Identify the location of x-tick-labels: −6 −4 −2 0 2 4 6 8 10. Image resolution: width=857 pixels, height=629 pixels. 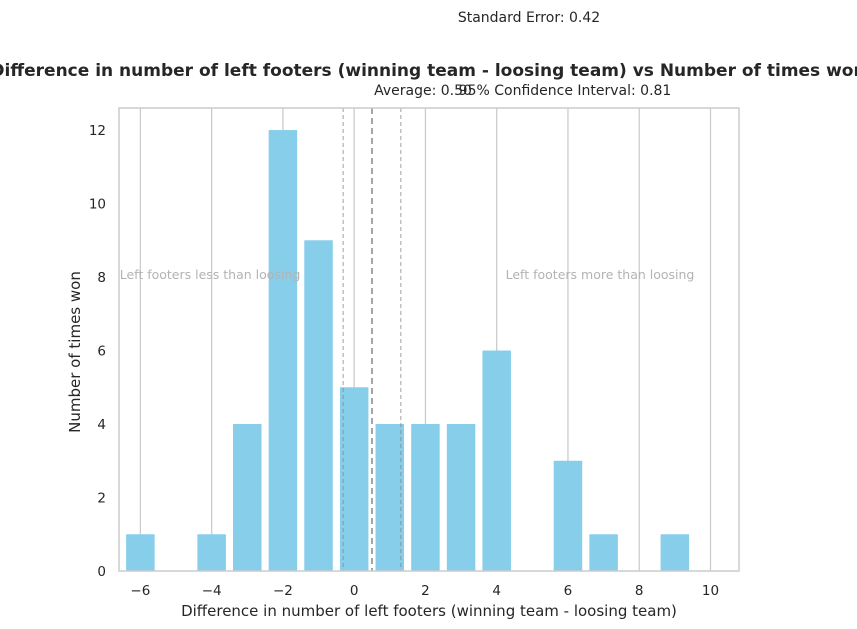
(424, 591).